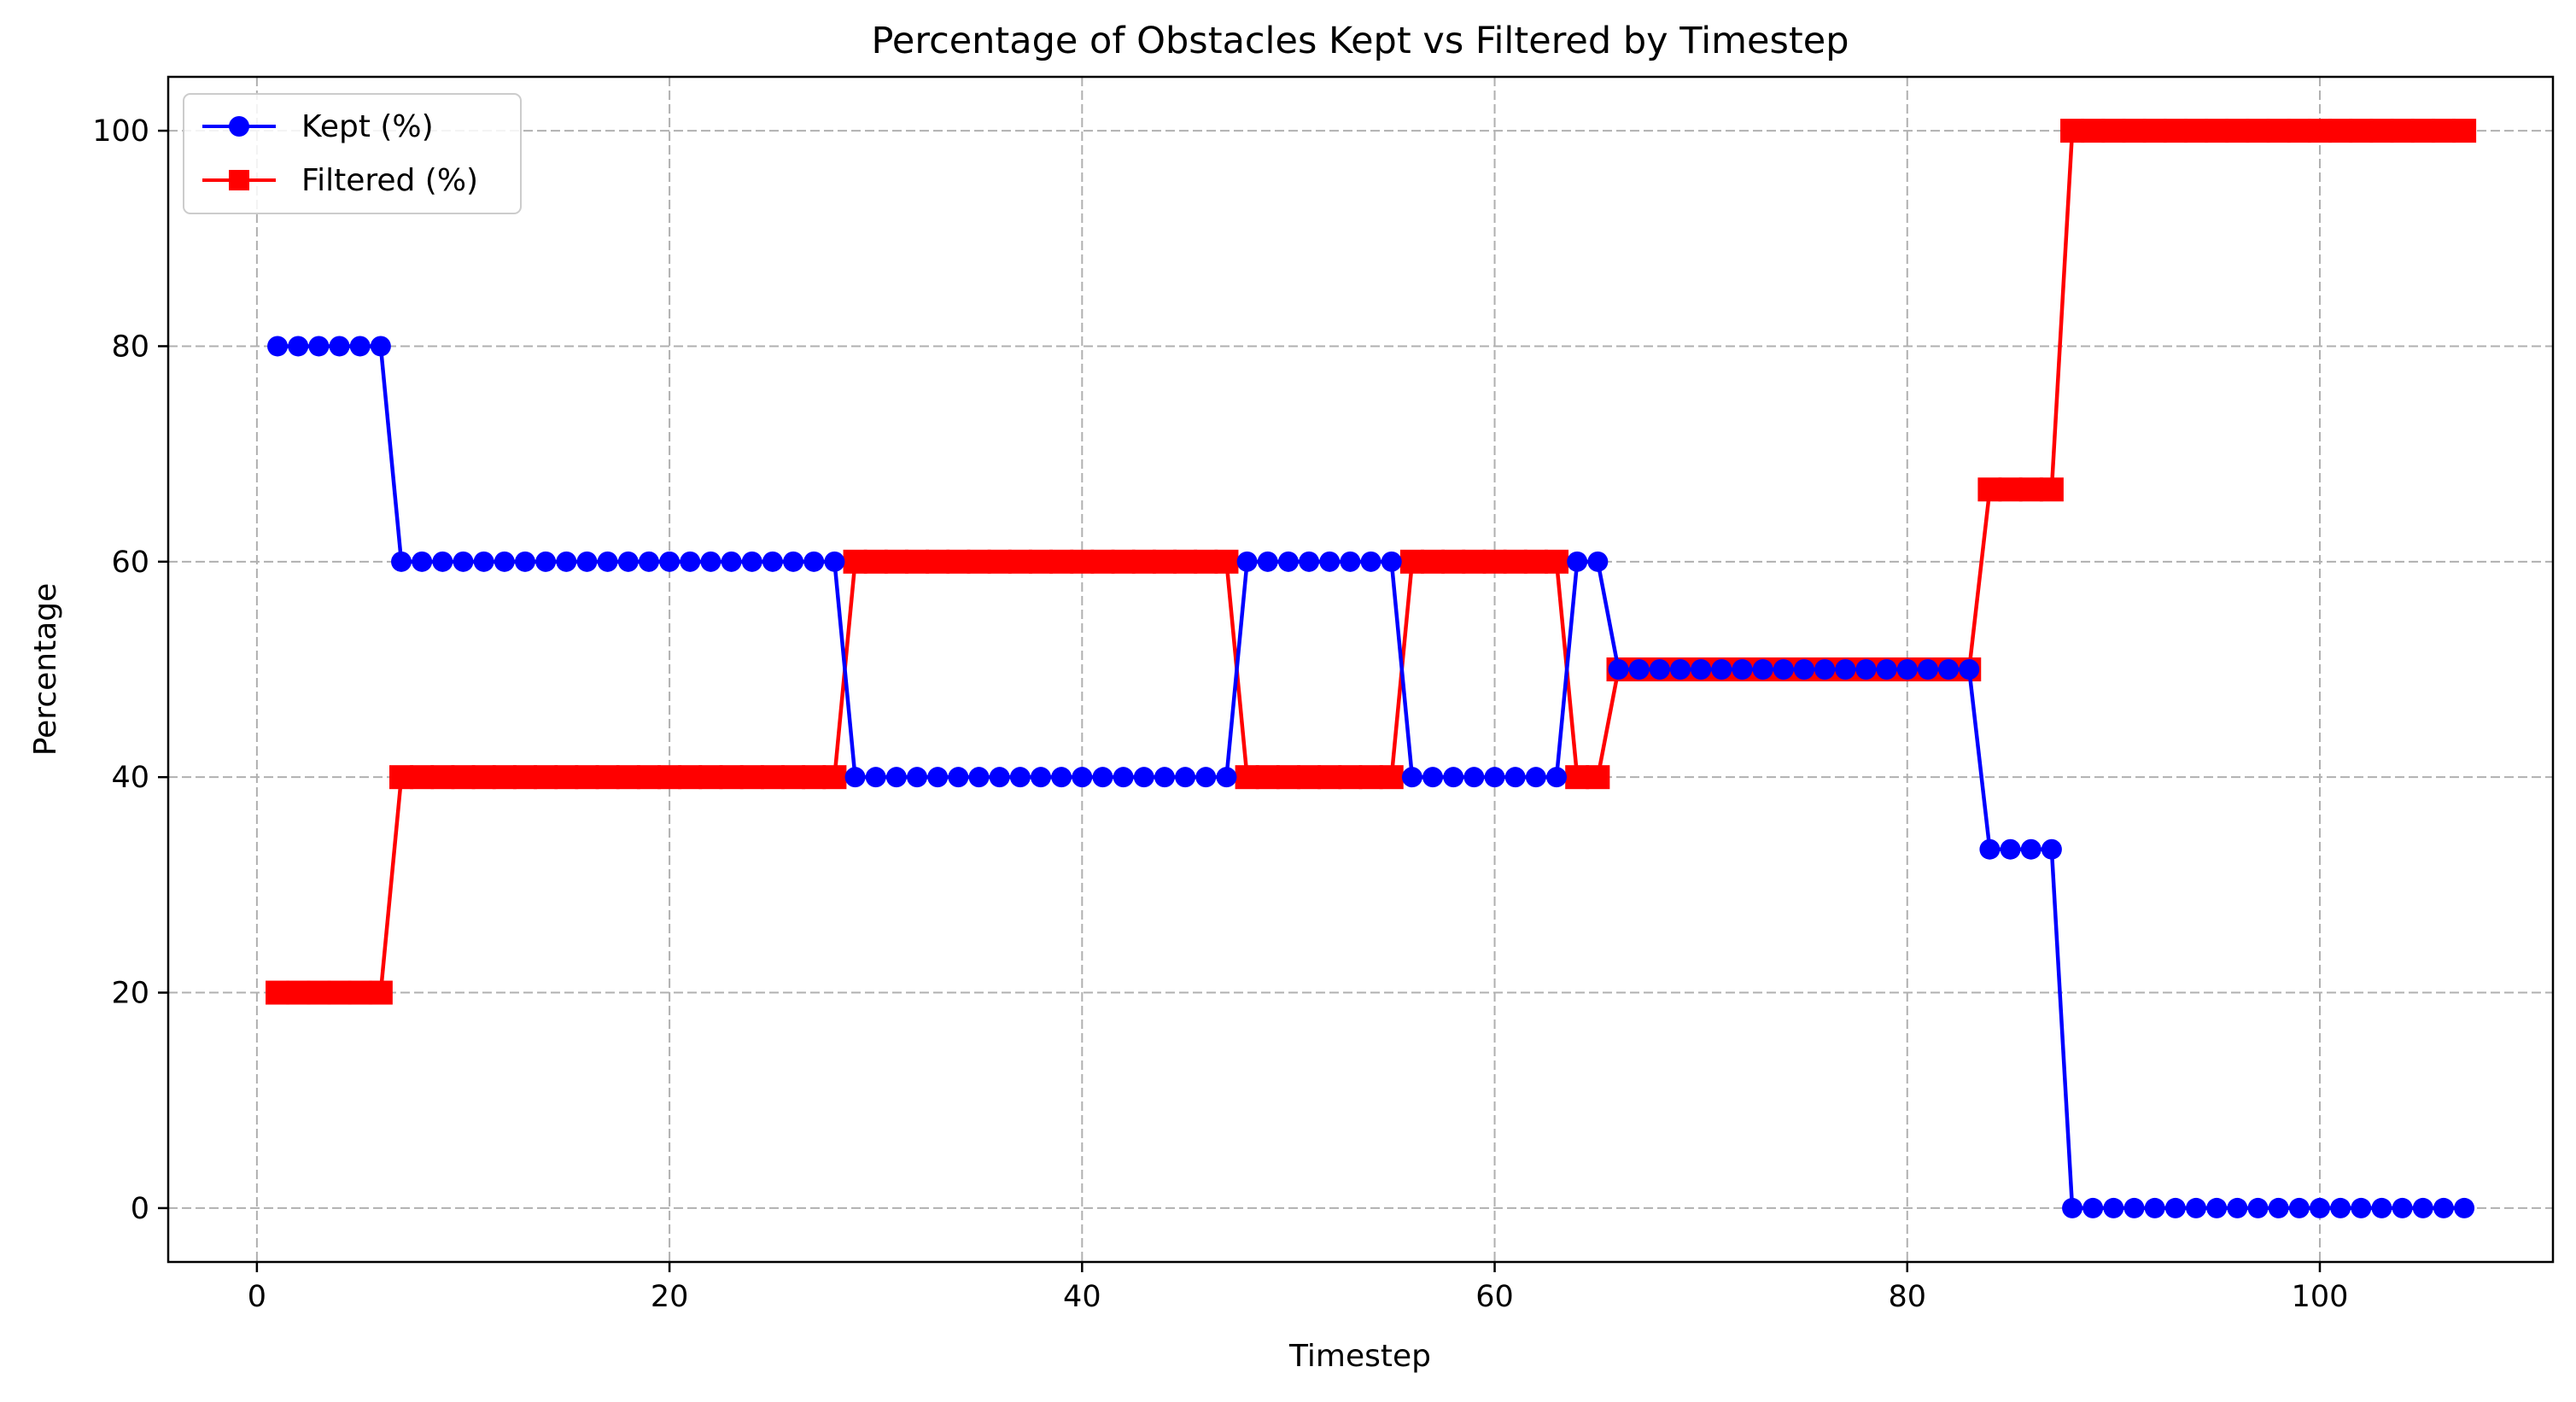 The height and width of the screenshot is (1402, 2576). Describe the element at coordinates (130, 347) in the screenshot. I see `y-tick-label: 80` at that location.